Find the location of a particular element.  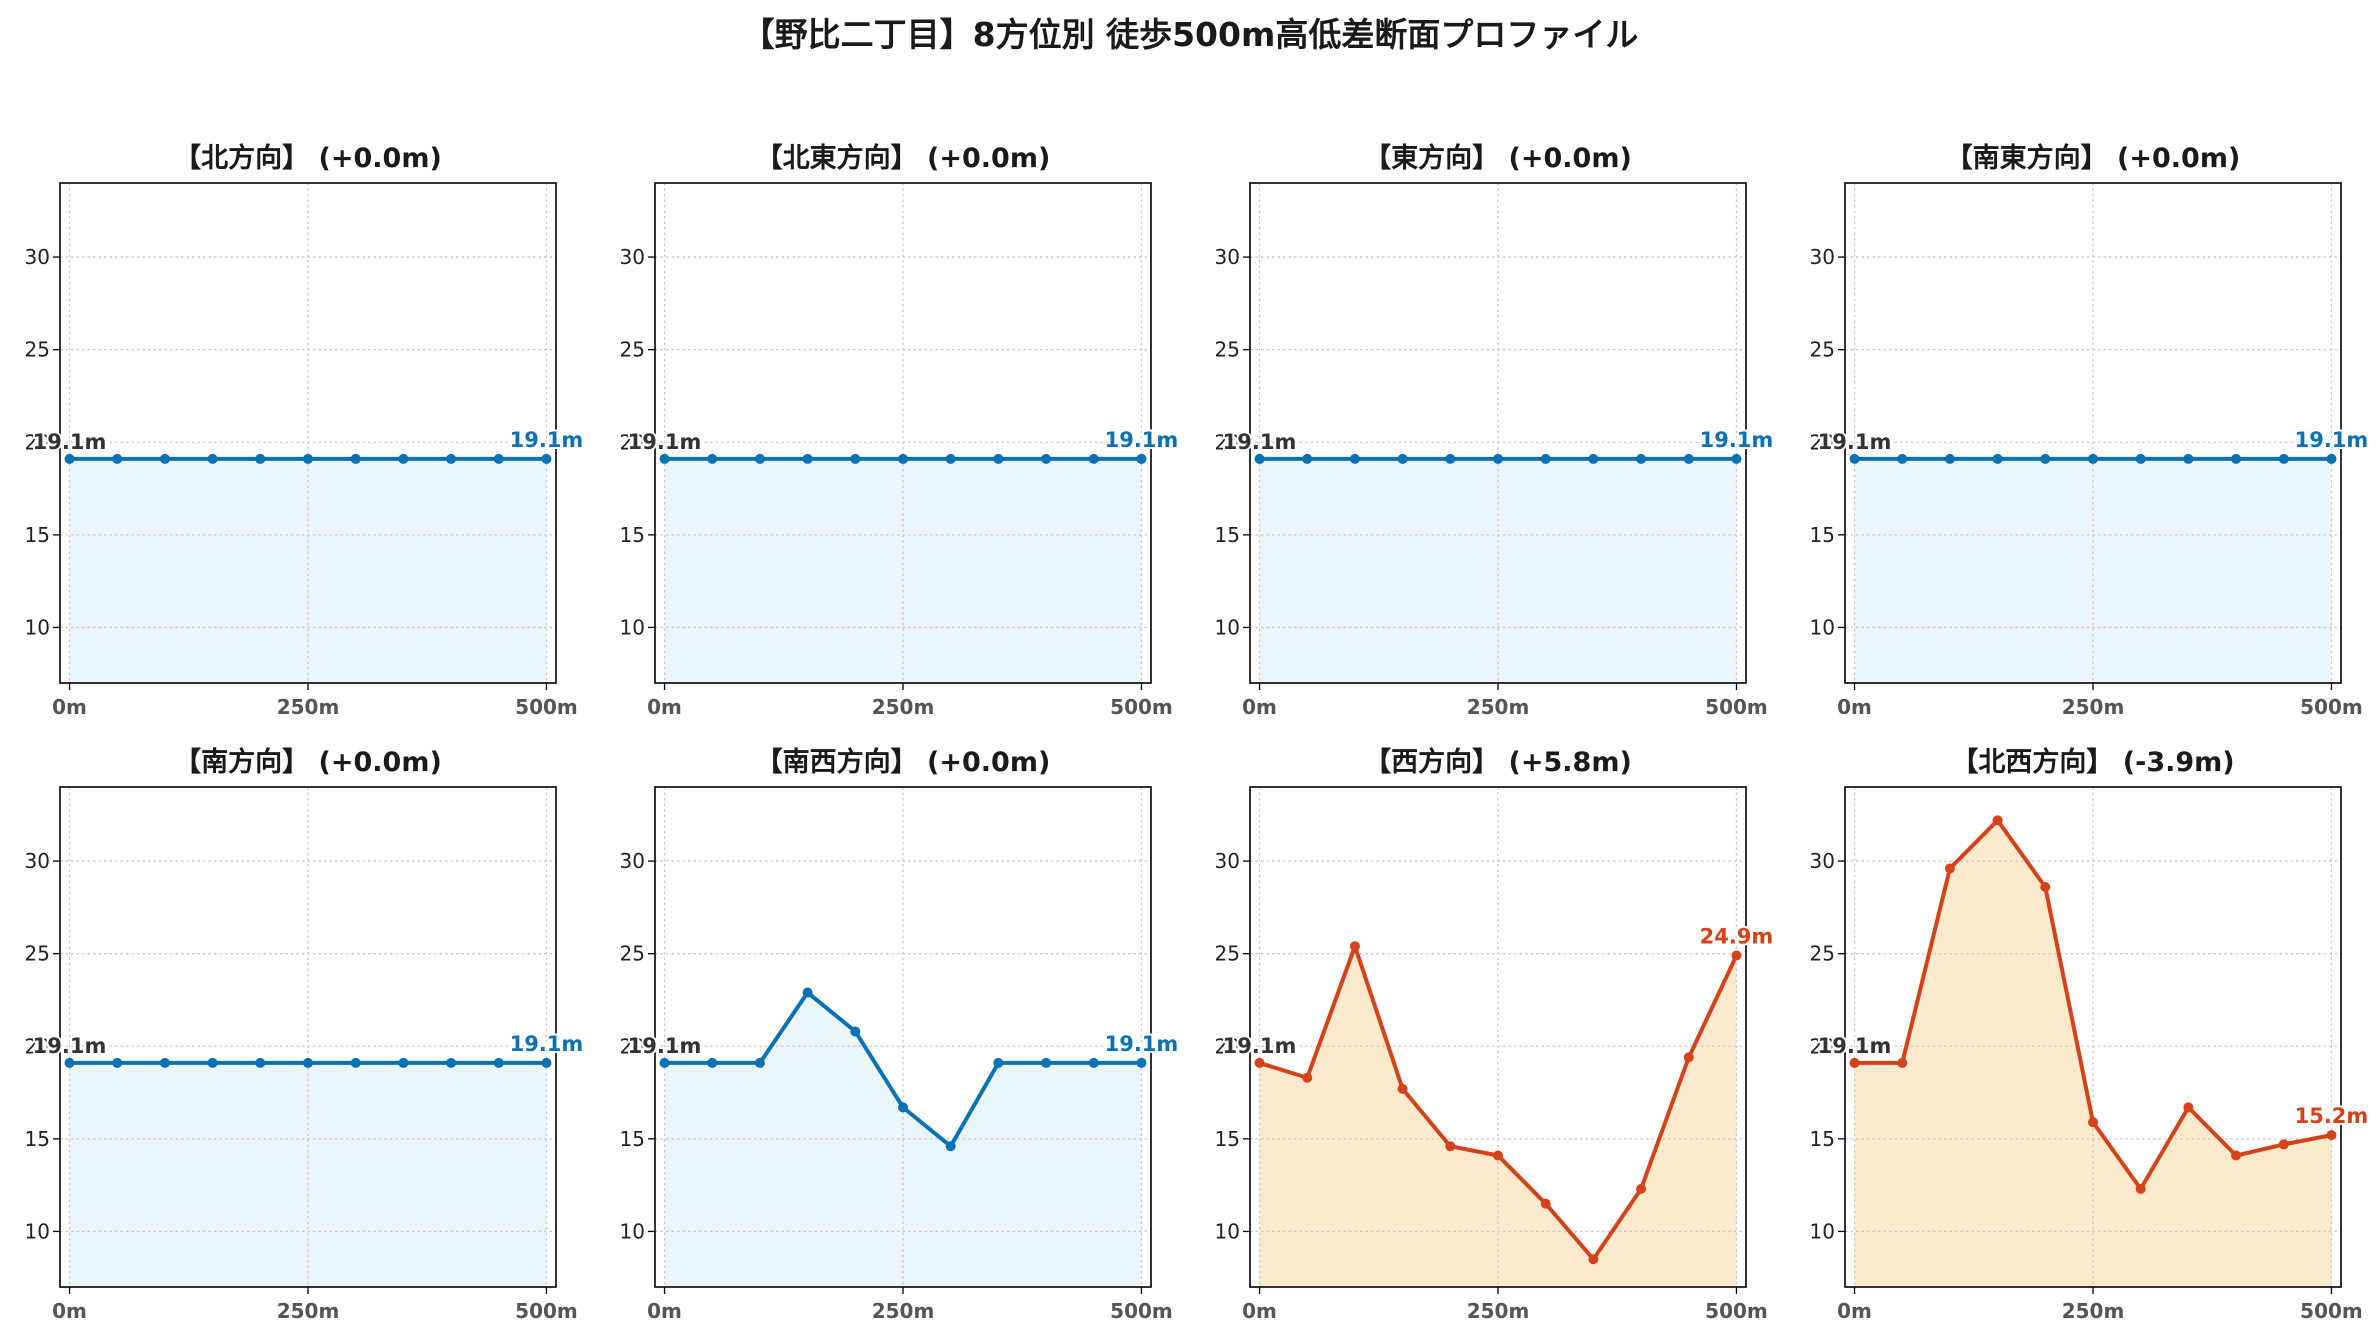

panel-4-end-label: 19.1m is located at coordinates (547, 1044).